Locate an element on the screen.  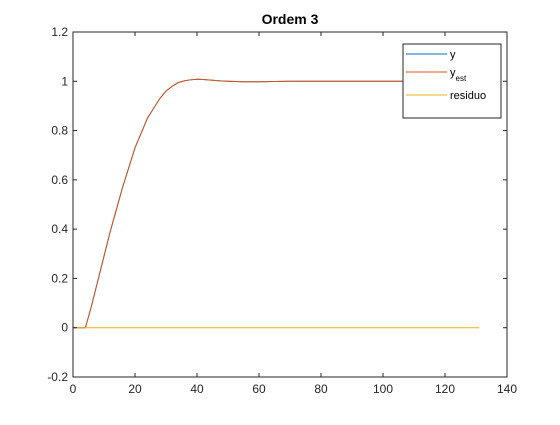
x-tick-label: 0 is located at coordinates (73, 389).